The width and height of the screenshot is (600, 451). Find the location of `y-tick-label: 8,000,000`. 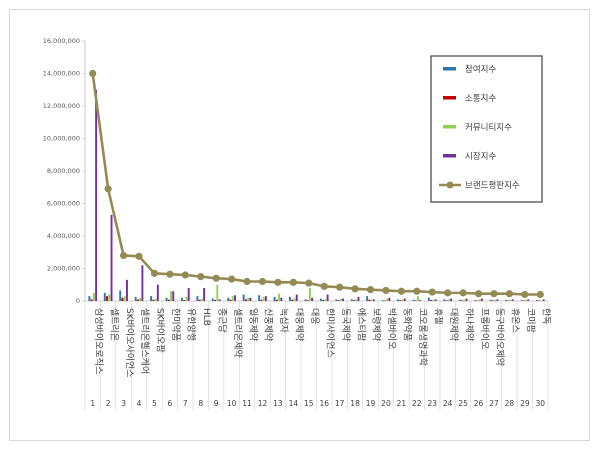

y-tick-label: 8,000,000 is located at coordinates (63, 171).